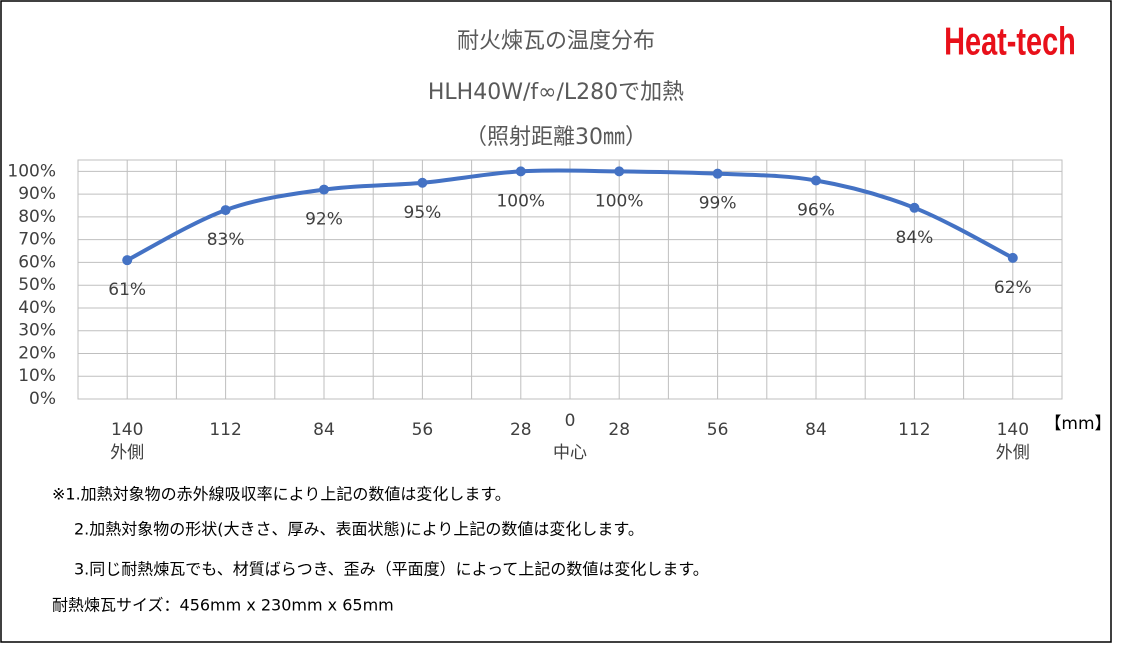 The width and height of the screenshot is (1135, 645). I want to click on y-tick-label: 100%, so click(31, 171).